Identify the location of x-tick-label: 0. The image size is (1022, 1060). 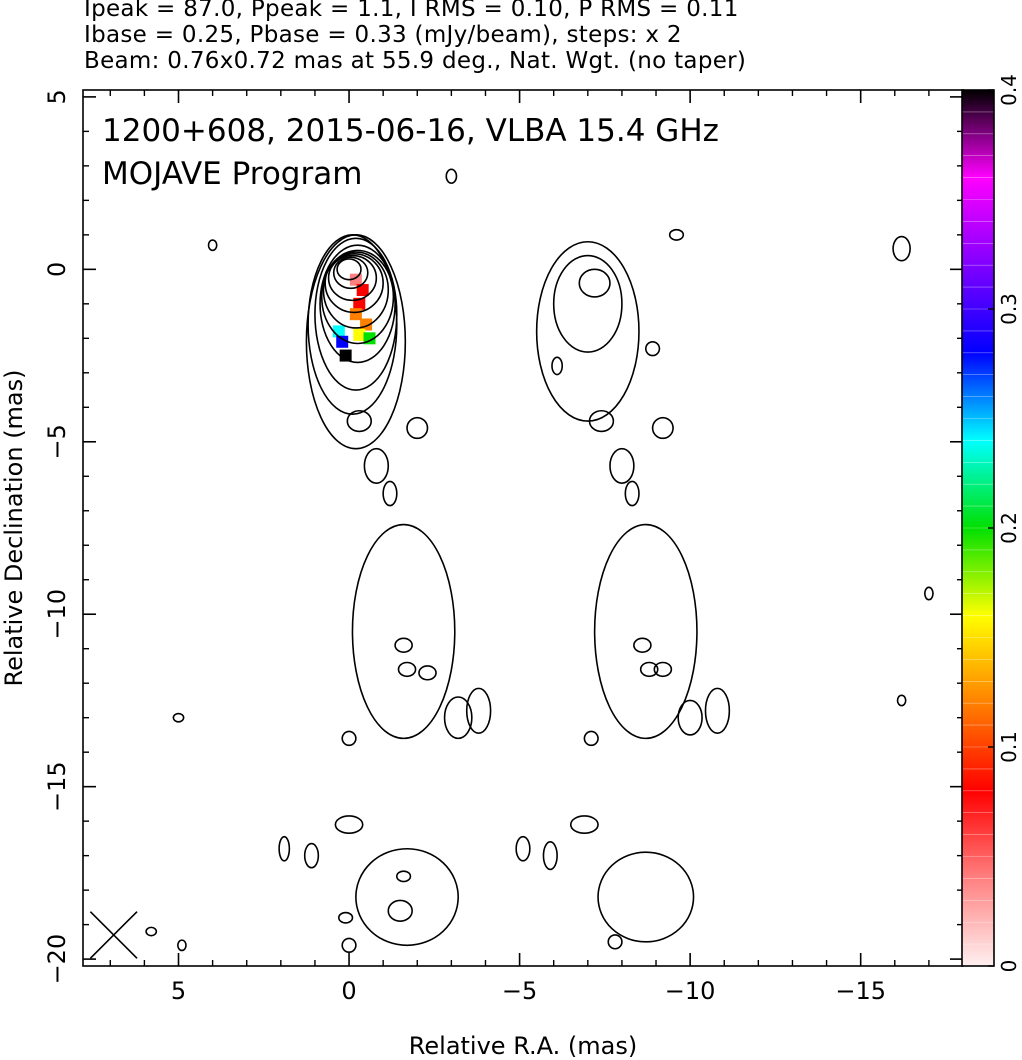
(348, 991).